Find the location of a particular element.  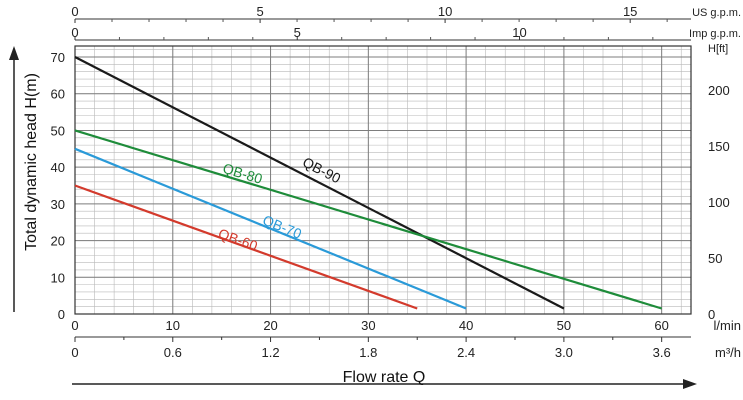

m3h-tick-label: 3.0 is located at coordinates (564, 352).